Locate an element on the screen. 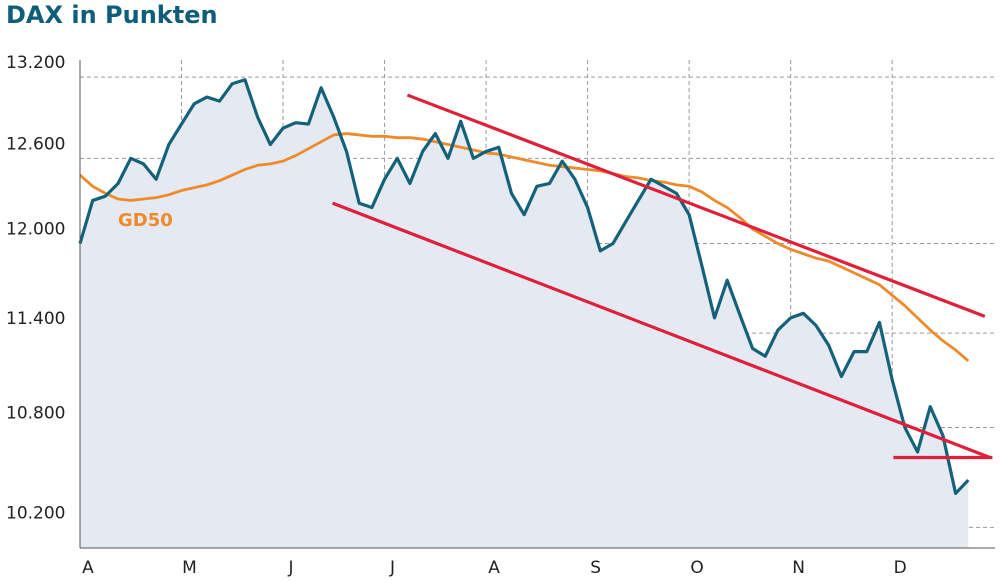 The height and width of the screenshot is (581, 1000). series-label: GD50 is located at coordinates (145, 220).